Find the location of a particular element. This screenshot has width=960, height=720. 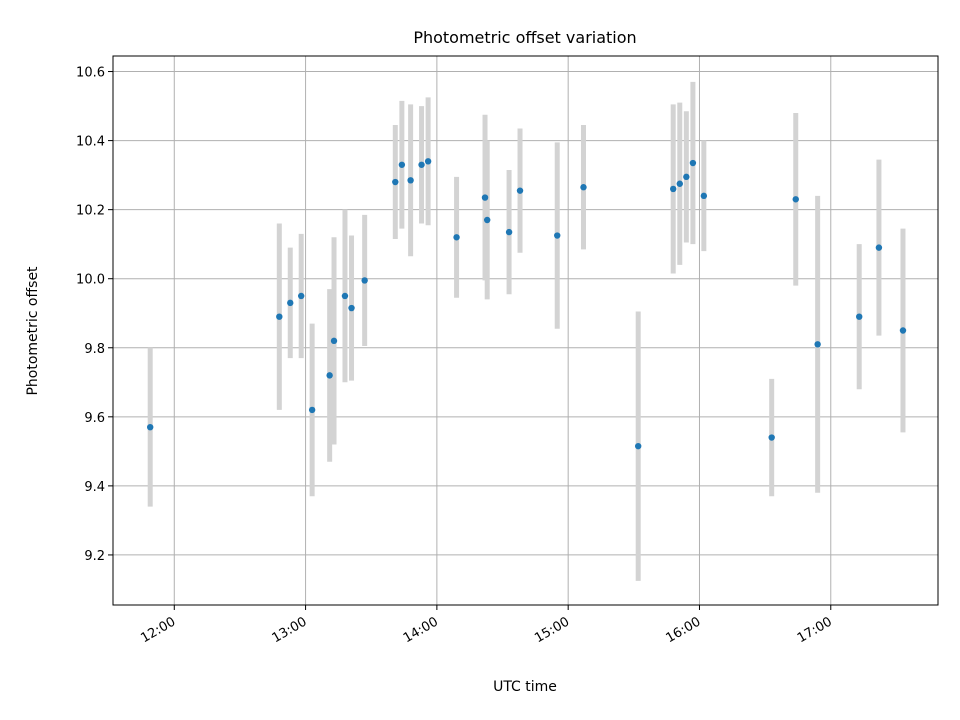

chart-title: Photometric offset variation is located at coordinates (524, 37).